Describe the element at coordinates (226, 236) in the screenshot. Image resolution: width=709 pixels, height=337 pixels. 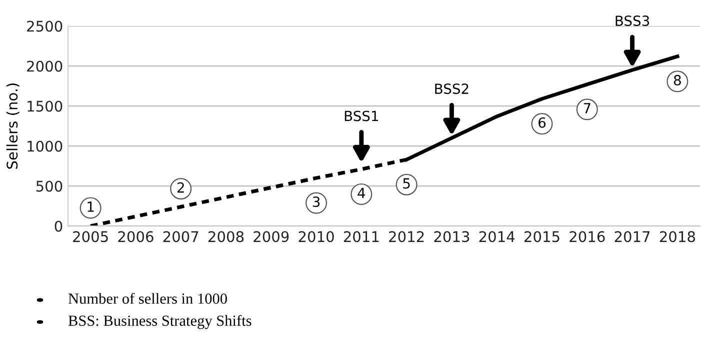
I see `x-tick-label: 2008` at that location.